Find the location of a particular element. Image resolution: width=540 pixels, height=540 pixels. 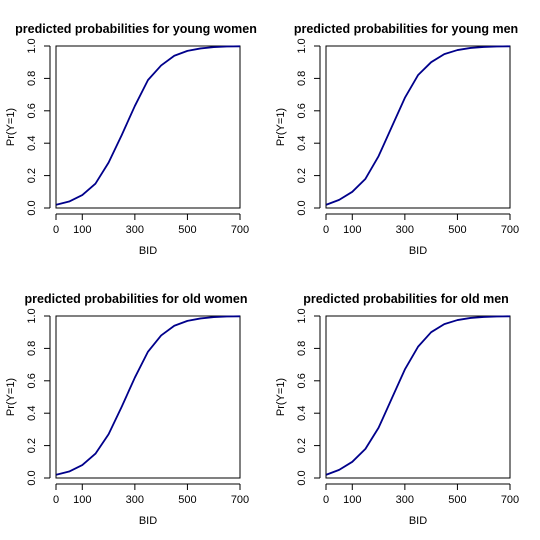

chart-title: predicted probabilities for old men is located at coordinates (406, 299).